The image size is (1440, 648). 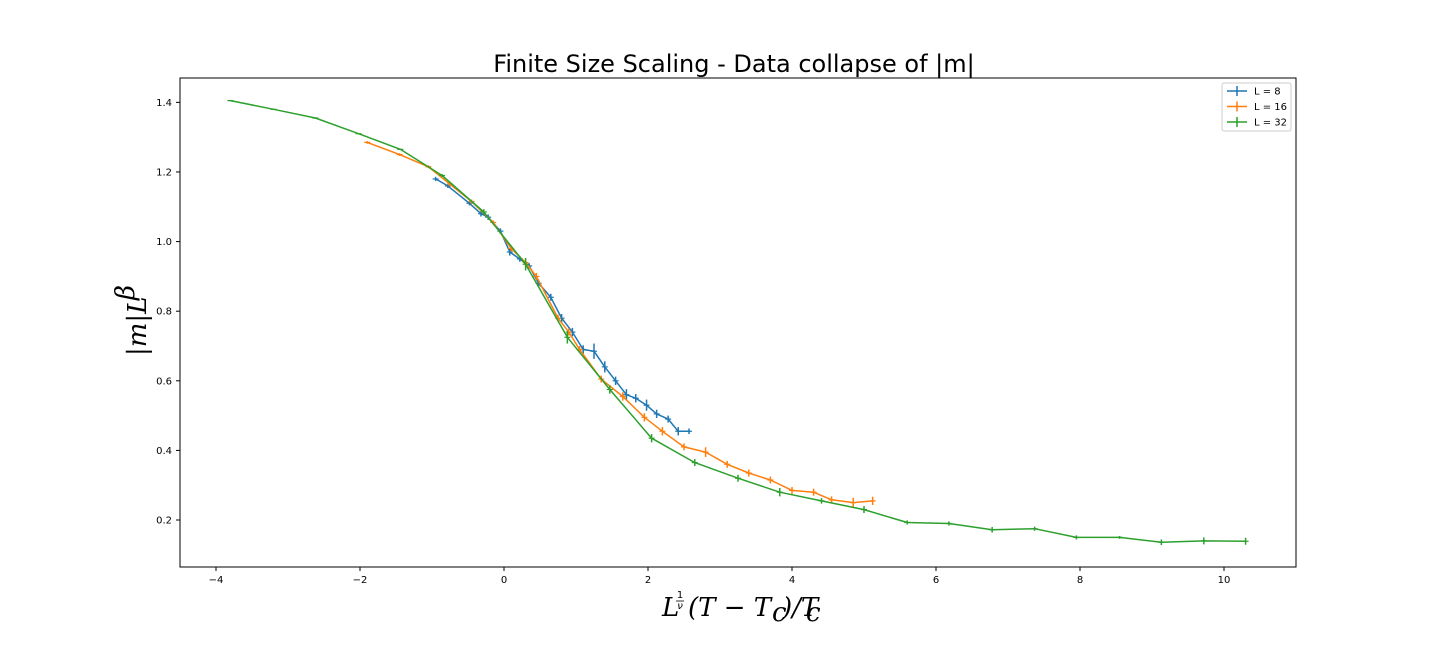 What do you see at coordinates (648, 580) in the screenshot?
I see `x-tick-label: 2` at bounding box center [648, 580].